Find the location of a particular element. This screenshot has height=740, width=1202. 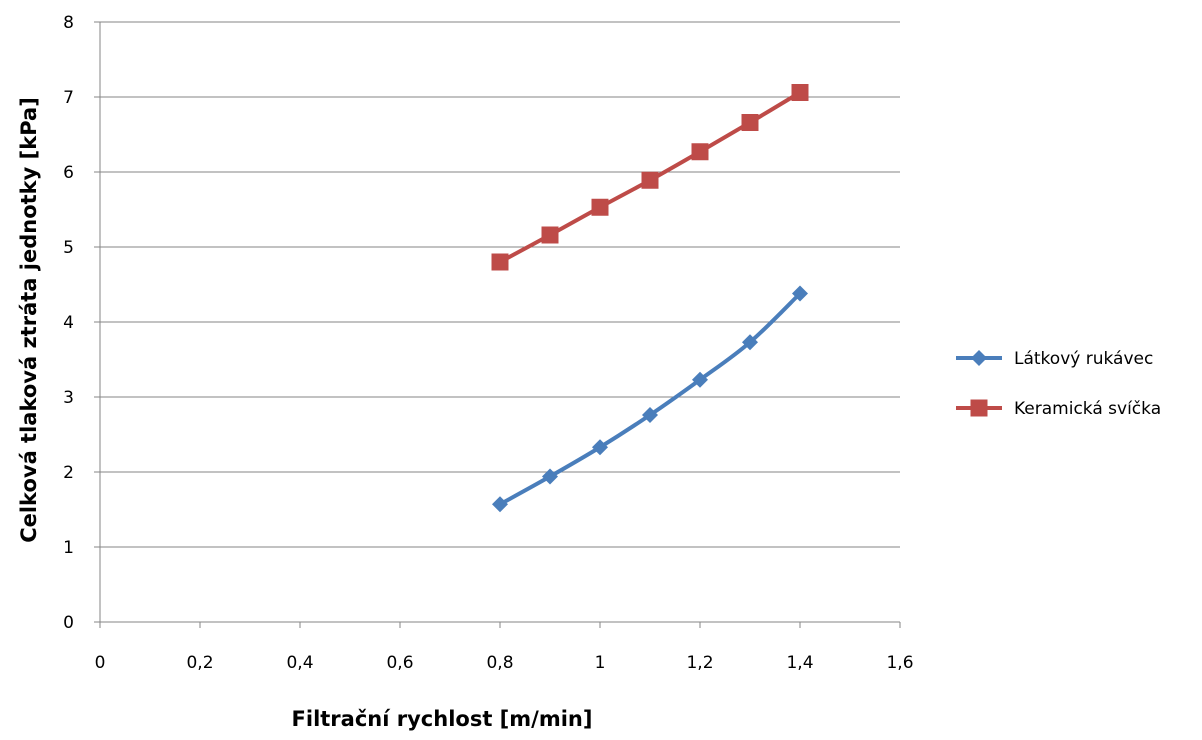

y-tick-label: 6 is located at coordinates (68, 173).